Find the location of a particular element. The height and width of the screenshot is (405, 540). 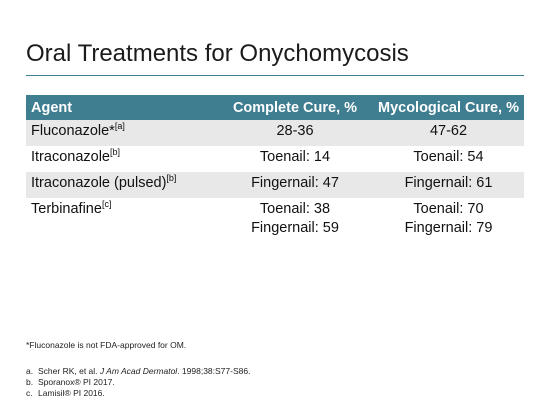

header-agent: Agent is located at coordinates (121, 107).